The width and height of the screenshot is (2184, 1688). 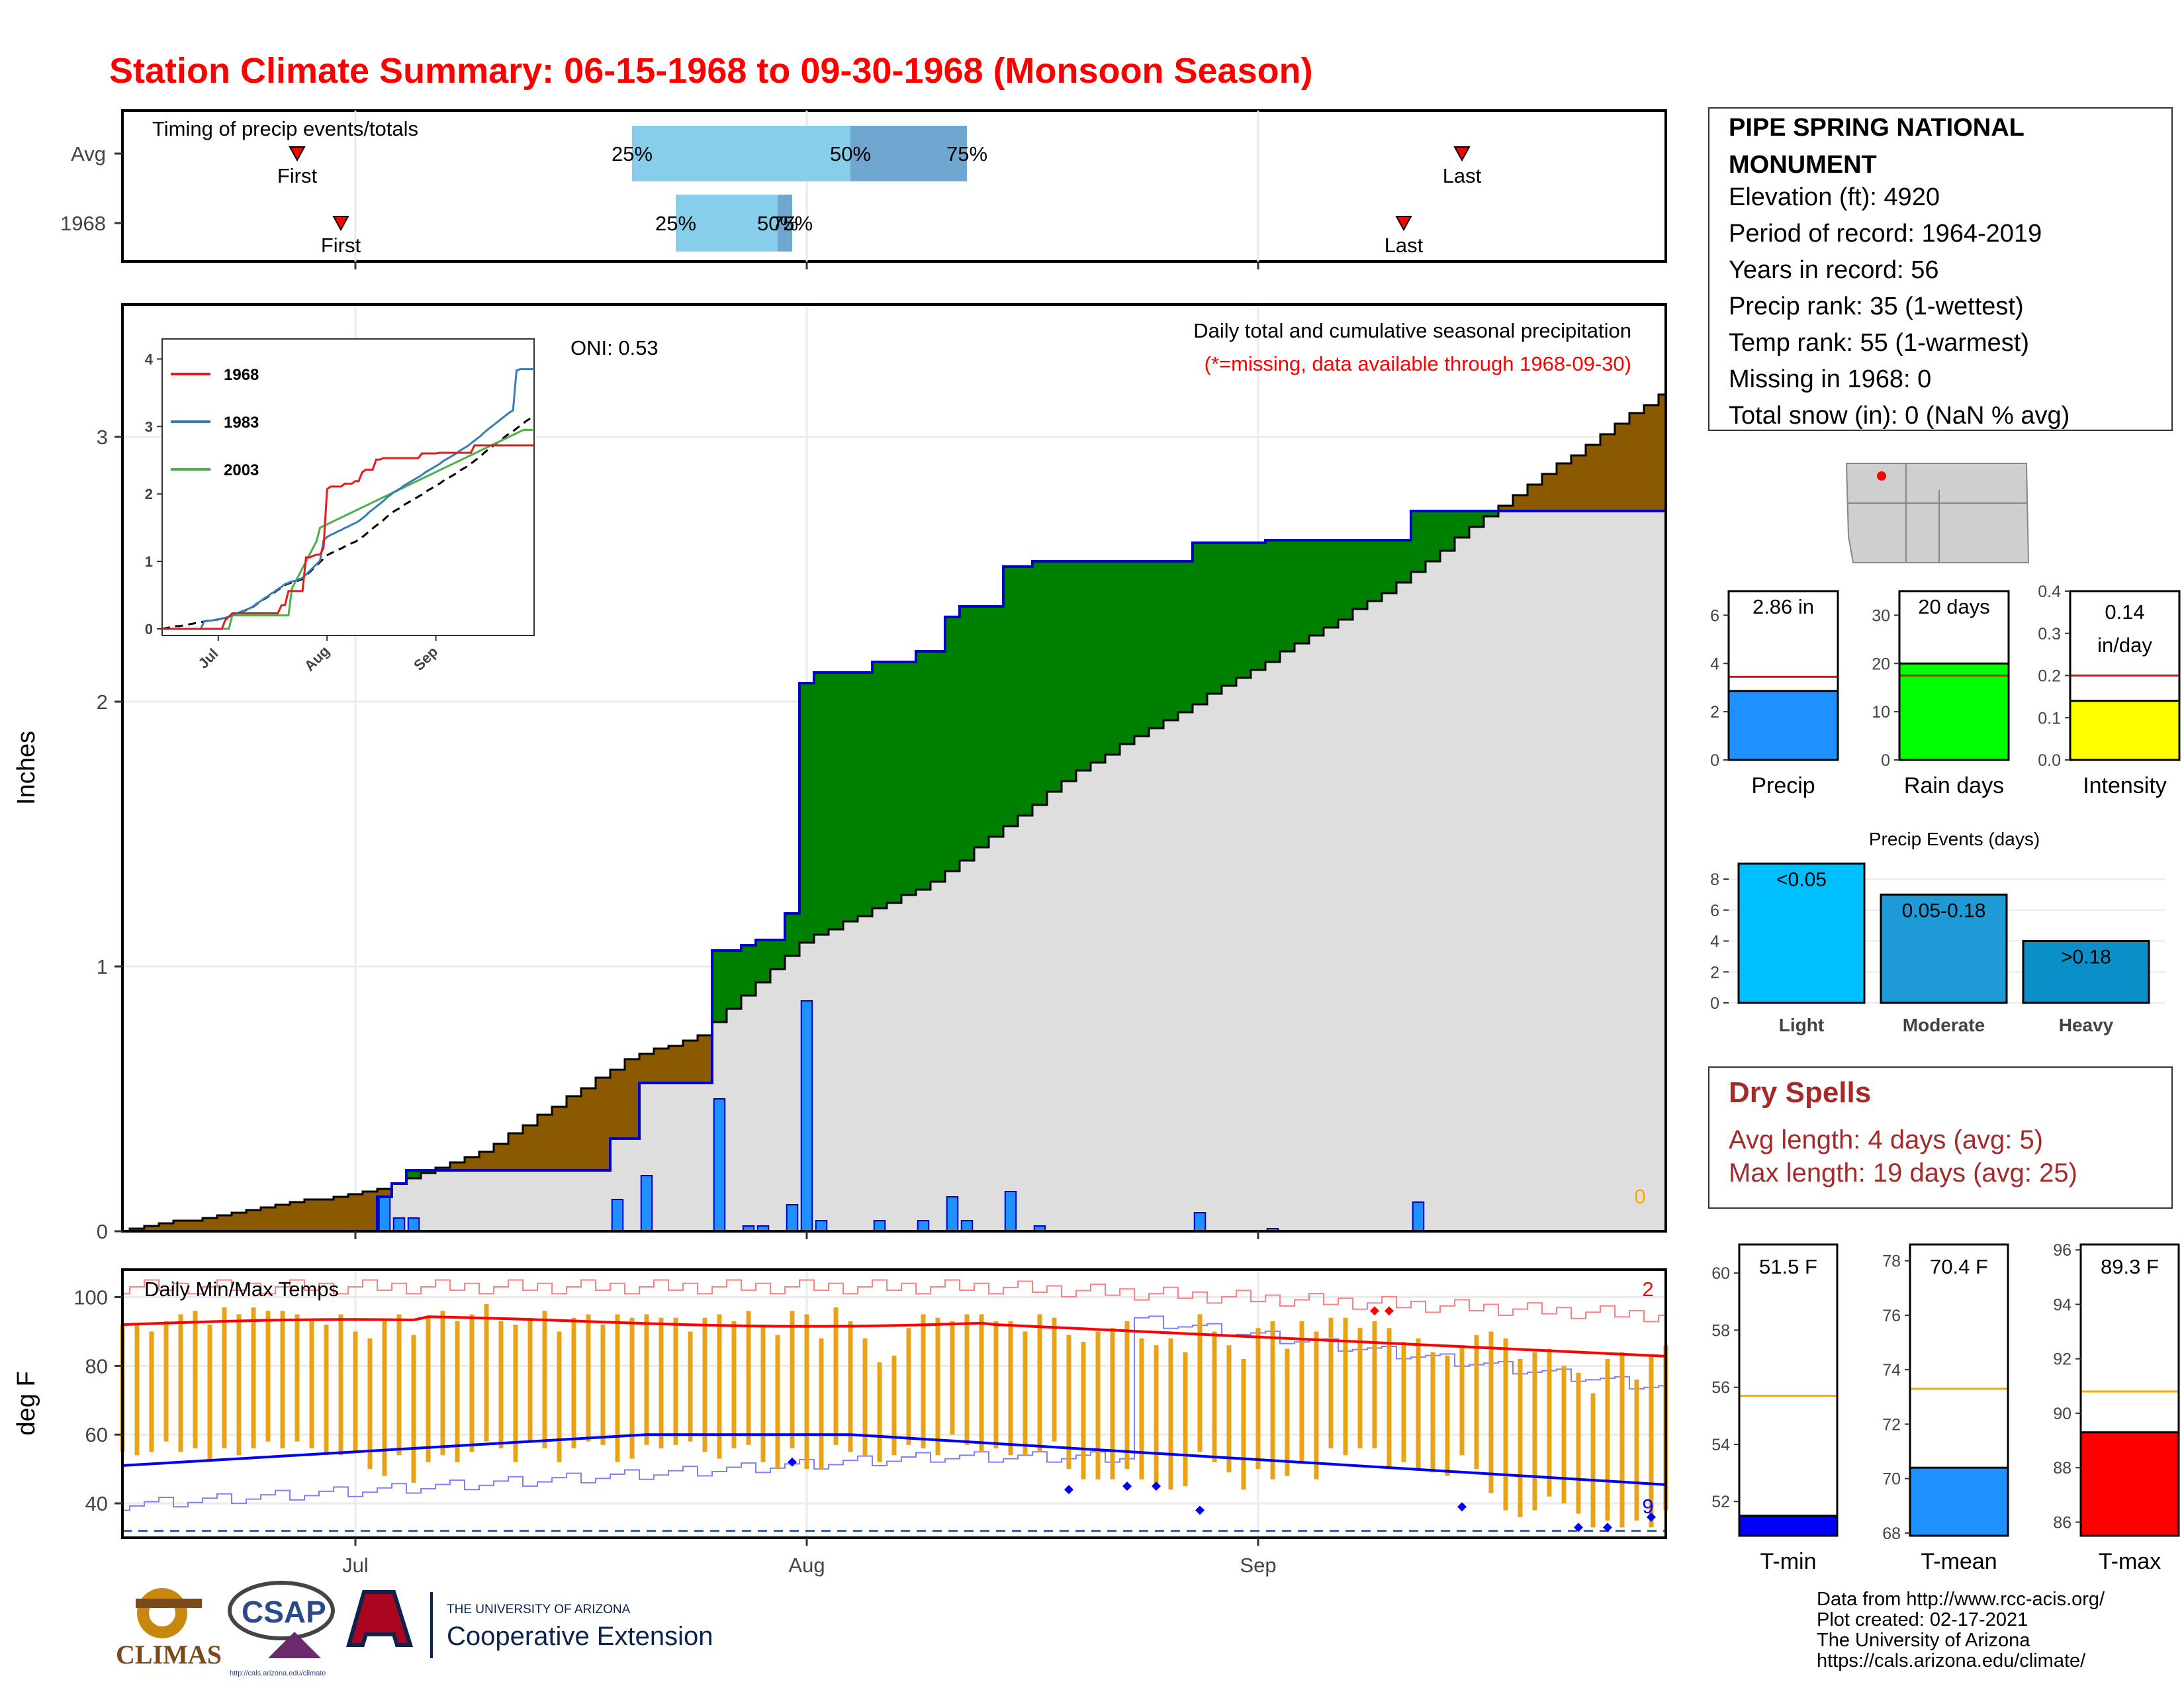 What do you see at coordinates (1922, 1619) in the screenshot?
I see `footer-line: Plot created: 02-17-2021` at bounding box center [1922, 1619].